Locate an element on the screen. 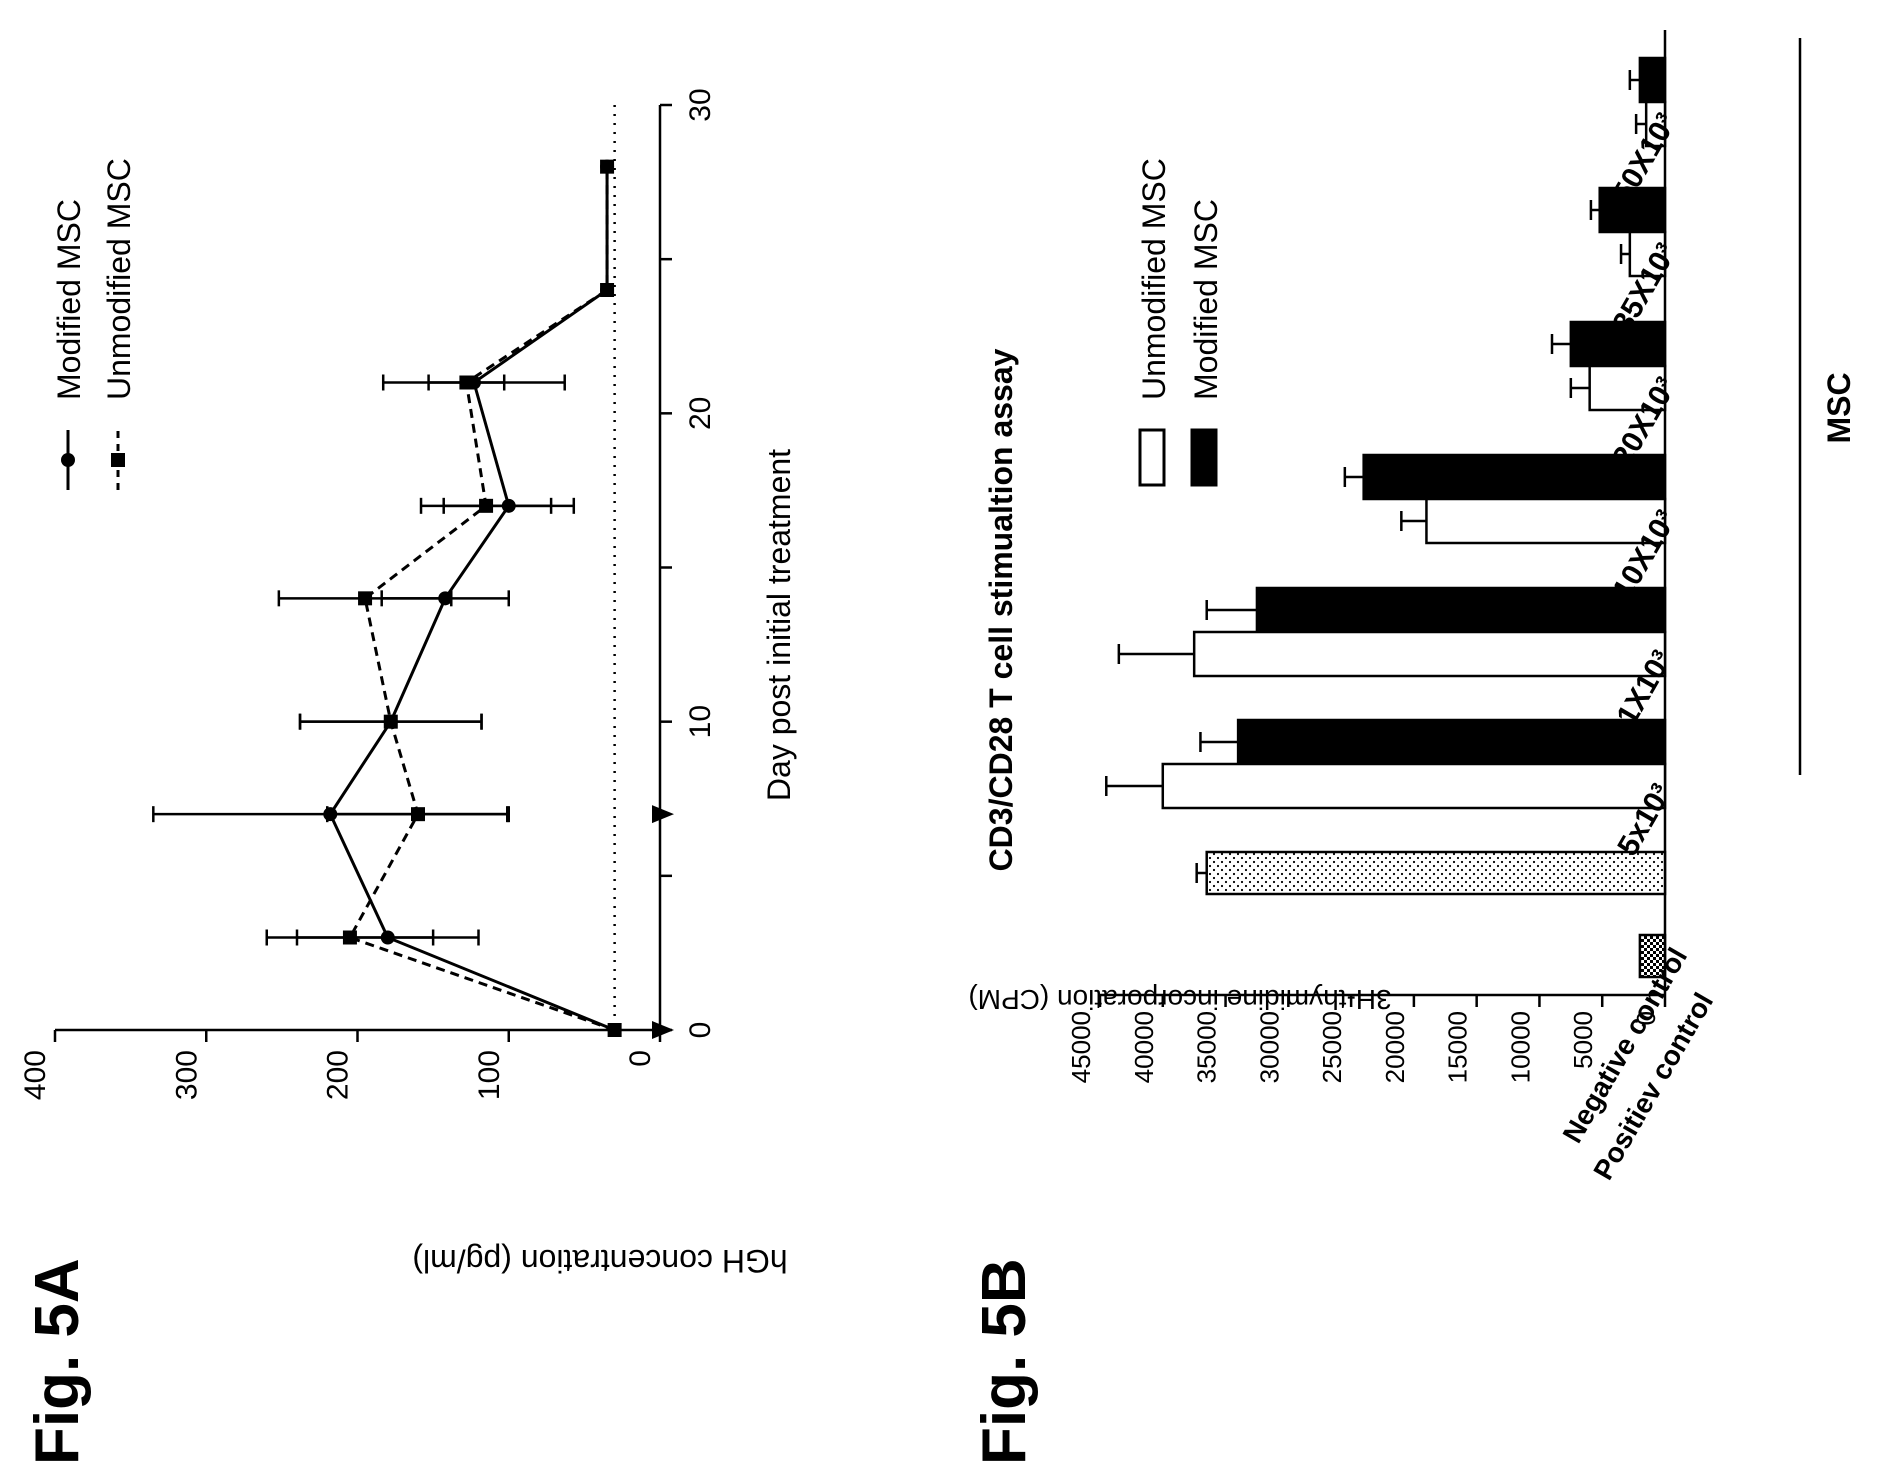  fig-5b-y-tick-label: 45000 is located at coordinates (1081, 1047).